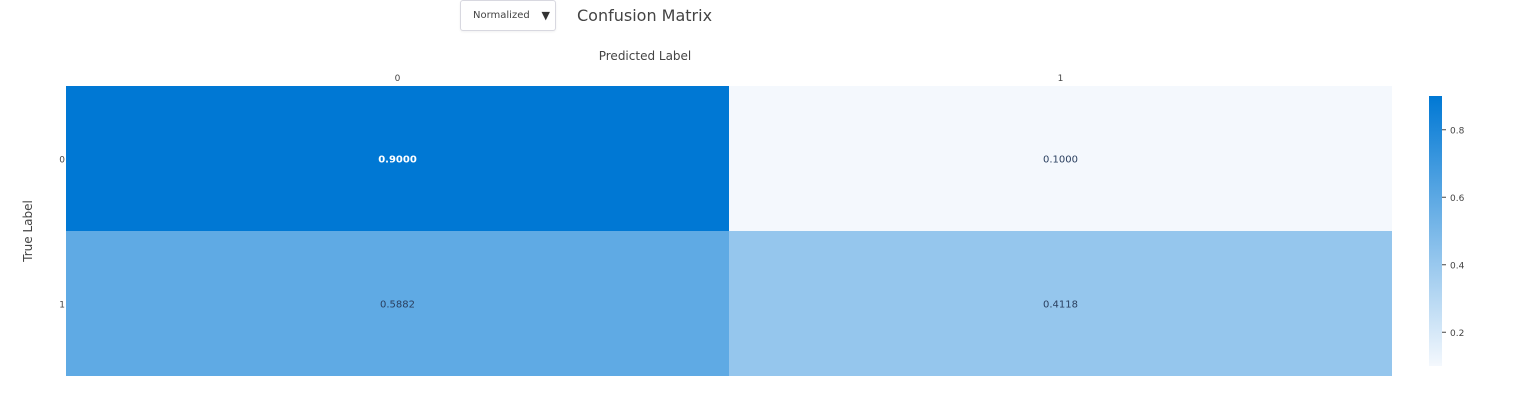  I want to click on colorbar-tick-label-3: 0.8, so click(1457, 131).